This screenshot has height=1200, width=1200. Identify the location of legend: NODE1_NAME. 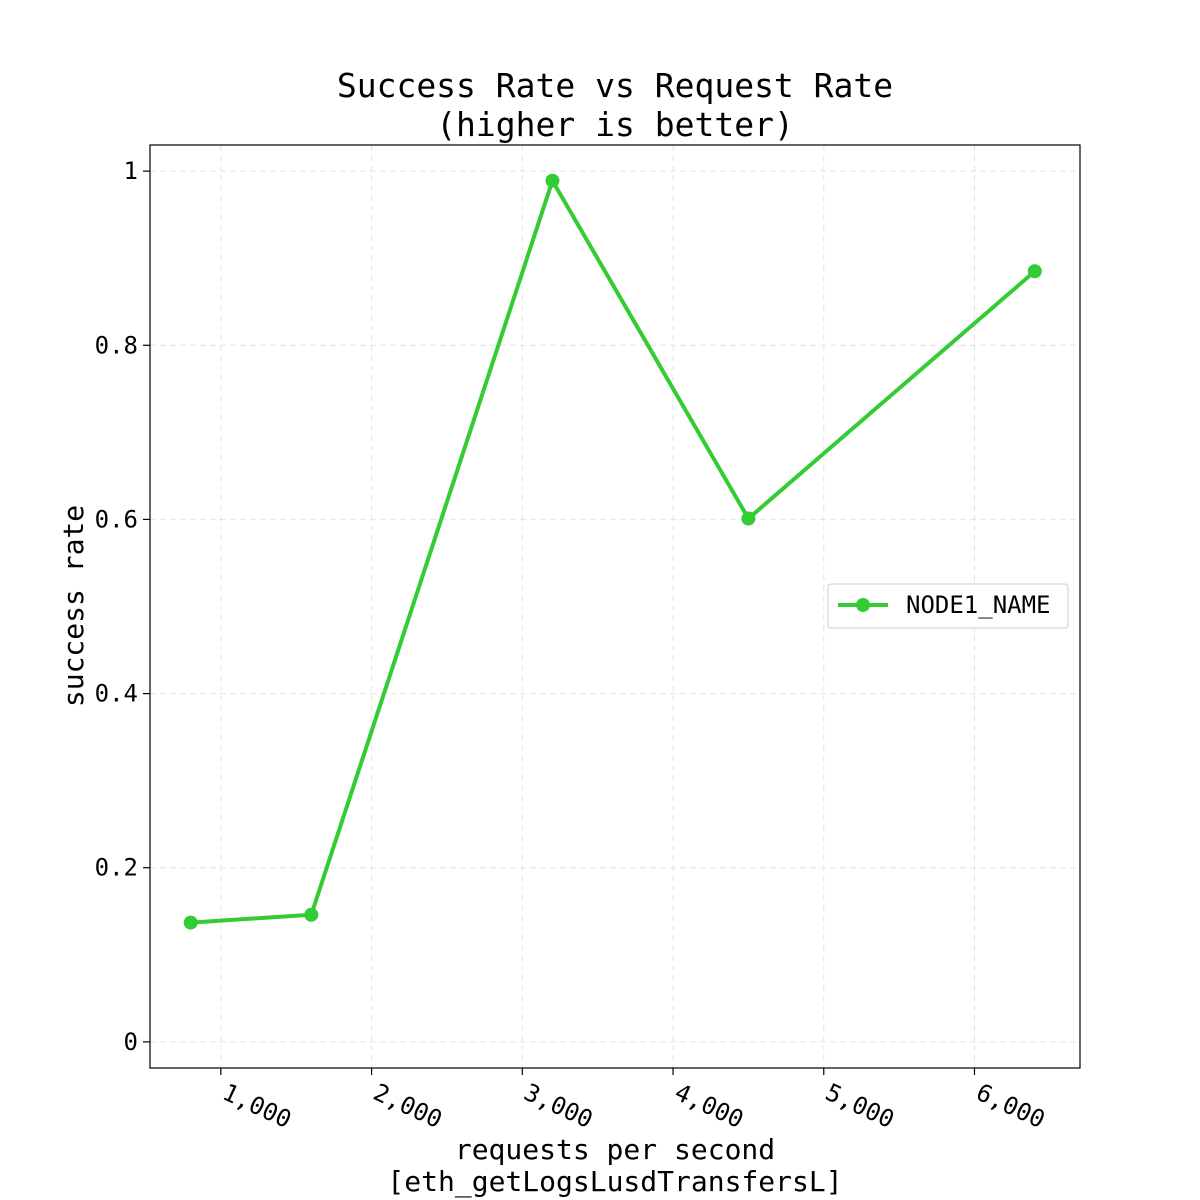
(948, 606).